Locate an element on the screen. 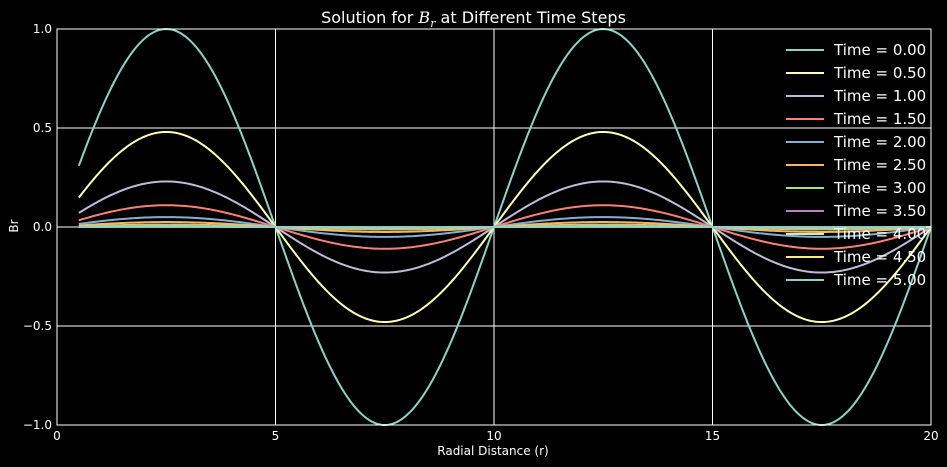  legend-item: Time = 2.00 is located at coordinates (866, 143).